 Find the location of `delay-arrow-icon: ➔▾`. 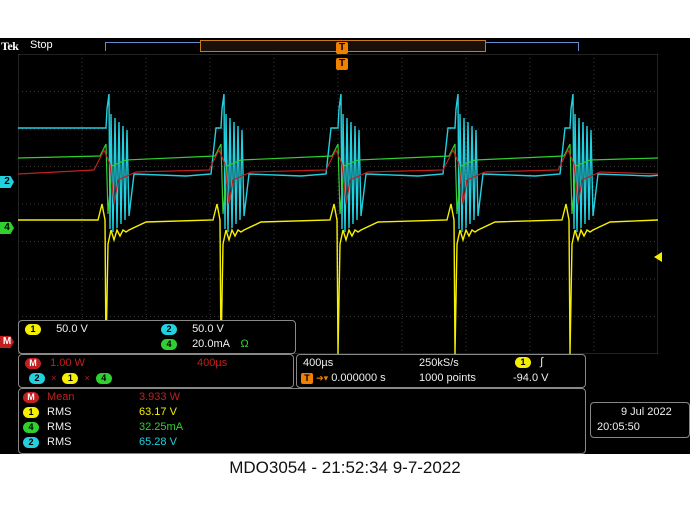

delay-arrow-icon: ➔▾ is located at coordinates (322, 378).